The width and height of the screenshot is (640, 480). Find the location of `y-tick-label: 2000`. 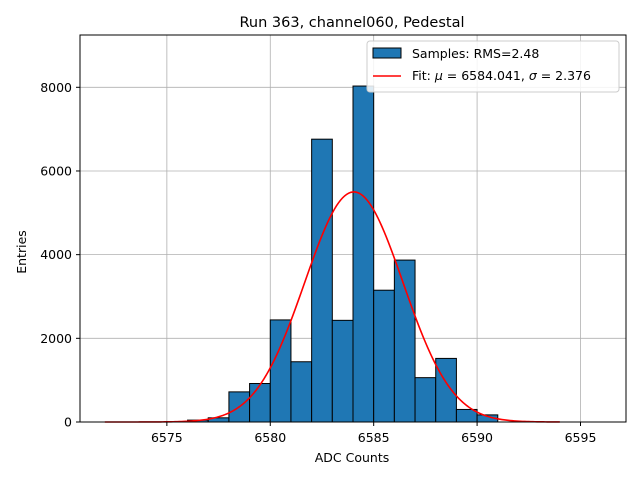

y-tick-label: 2000 is located at coordinates (56, 338).